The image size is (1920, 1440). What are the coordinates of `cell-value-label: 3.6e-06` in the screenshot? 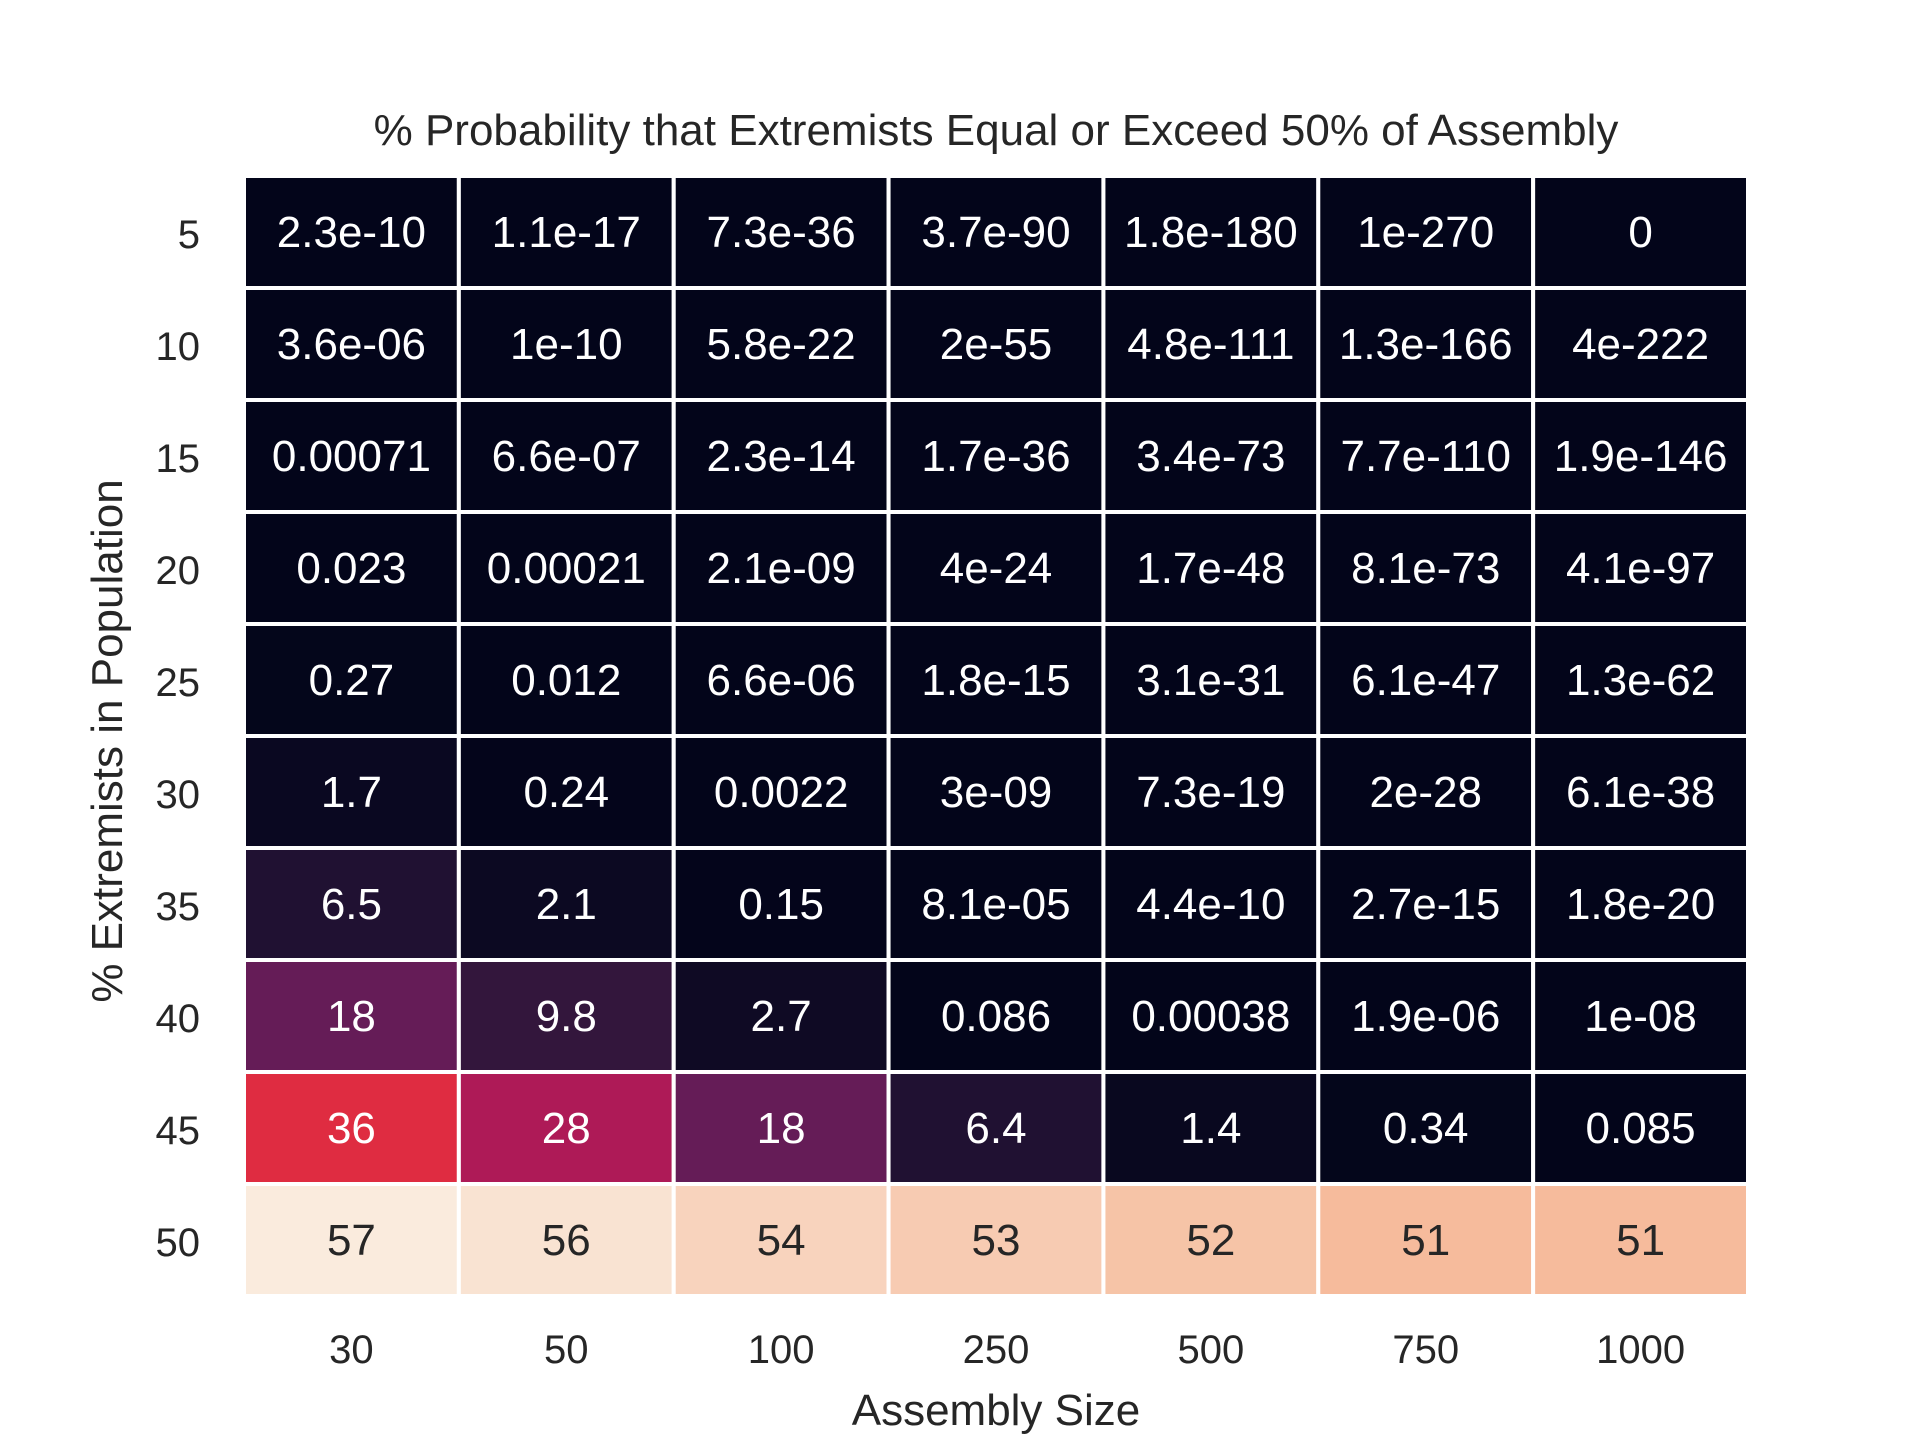 It's located at (351, 344).